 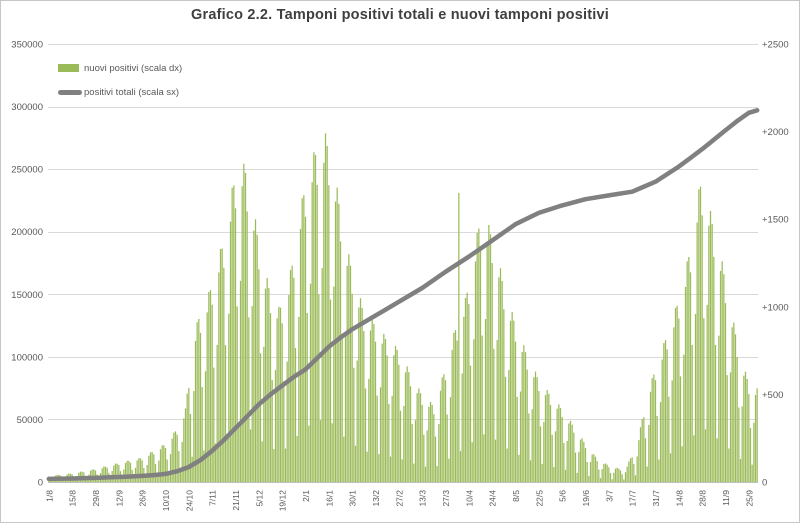 I want to click on x-axis-label: 10/10, so click(x=166, y=501).